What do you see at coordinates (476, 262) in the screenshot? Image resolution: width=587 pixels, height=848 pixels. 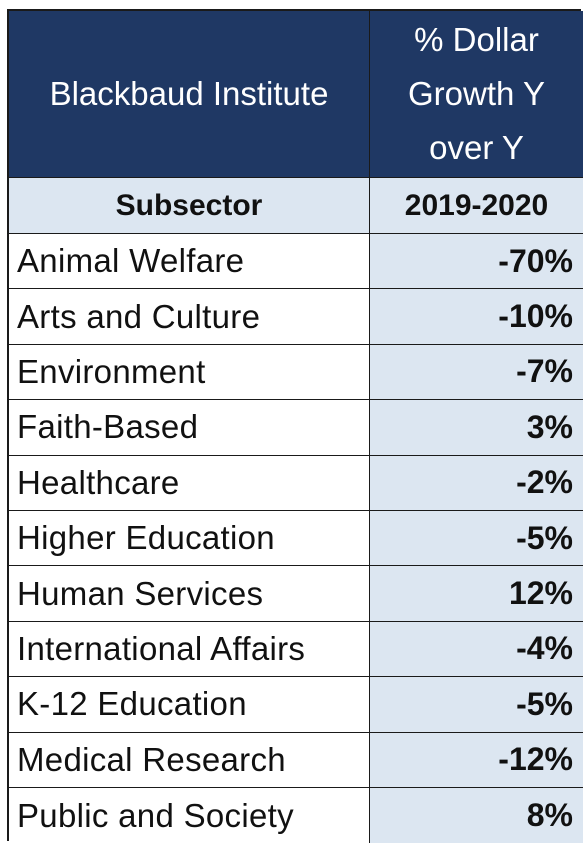 I see `table-row-value: -70%` at bounding box center [476, 262].